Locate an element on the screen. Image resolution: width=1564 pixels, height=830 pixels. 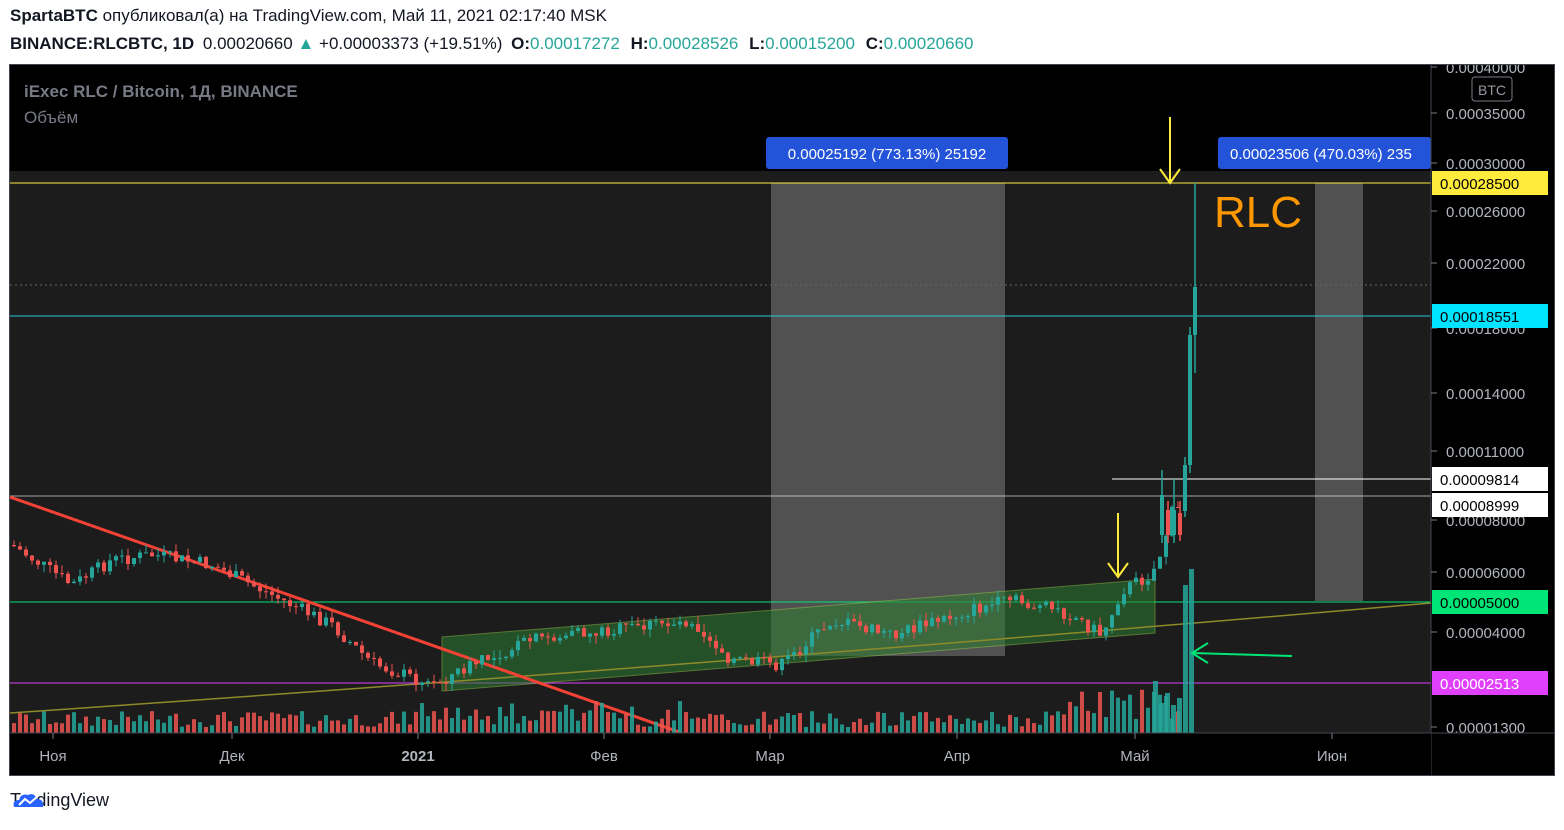
rlc-annotation: RLC is located at coordinates (1258, 212).